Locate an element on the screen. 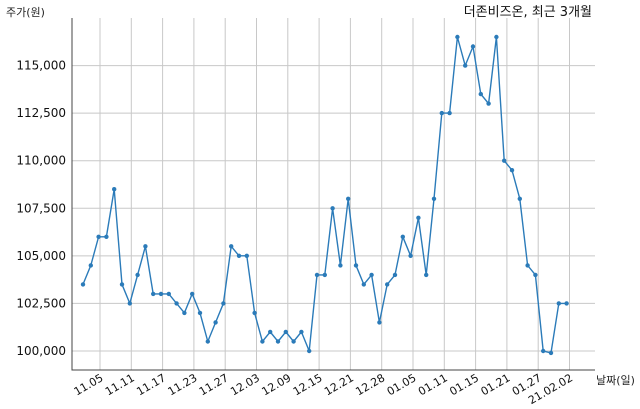  y-tick-label: 107,500 is located at coordinates (41, 208).